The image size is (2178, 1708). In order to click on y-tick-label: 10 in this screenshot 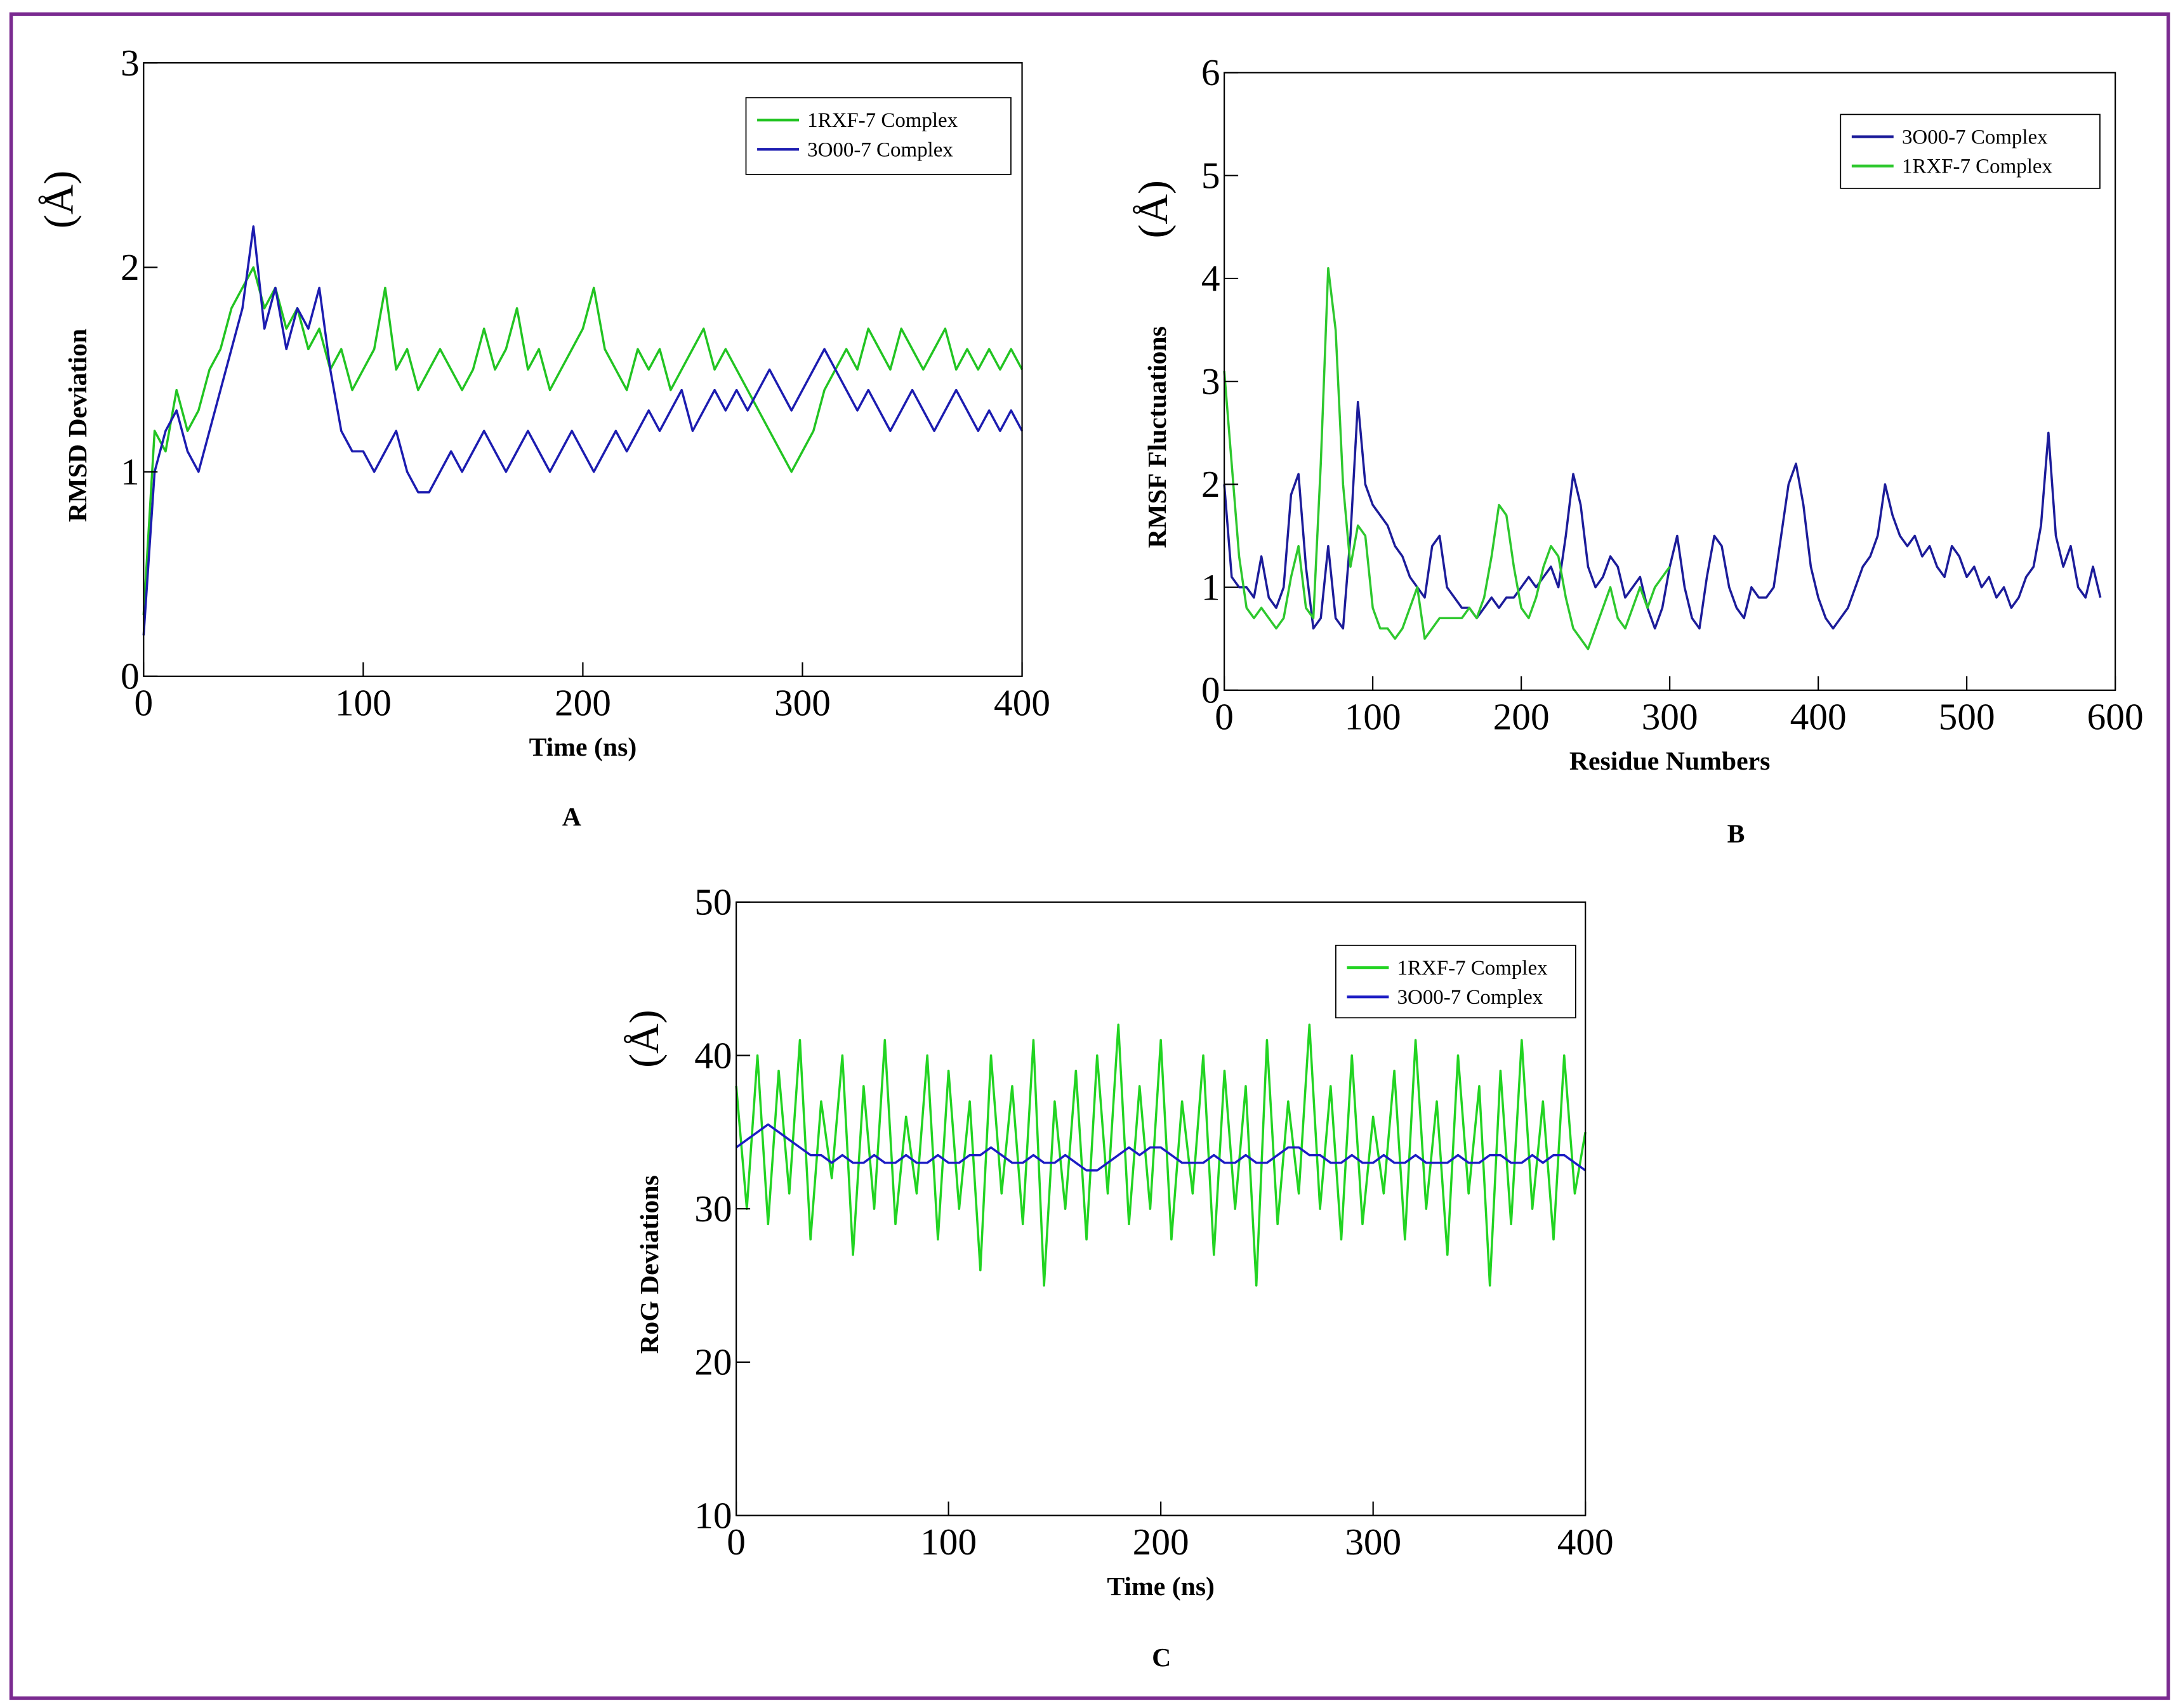, I will do `click(713, 1515)`.